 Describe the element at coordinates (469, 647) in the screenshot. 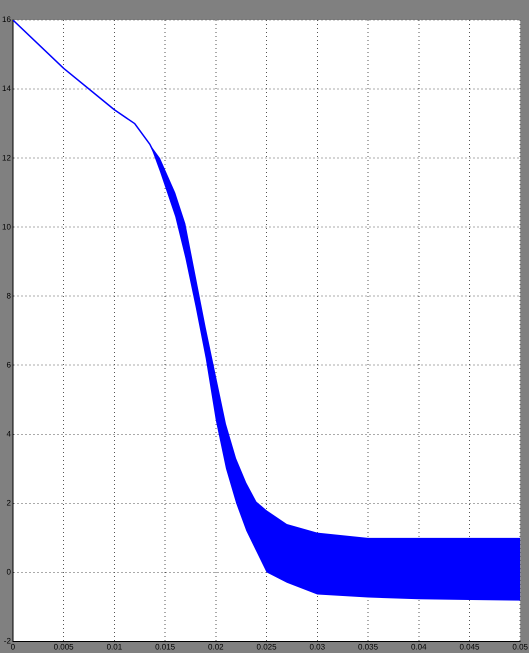

I see `x-tick-label: 0.045` at that location.